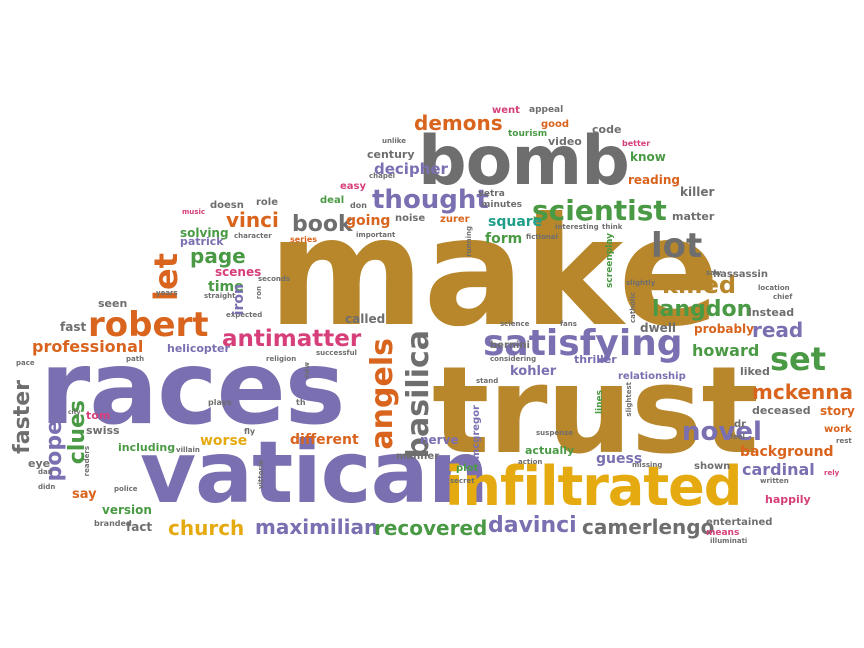 The width and height of the screenshot is (864, 648). What do you see at coordinates (593, 486) in the screenshot?
I see `word-infiltrated: infiltrated` at bounding box center [593, 486].